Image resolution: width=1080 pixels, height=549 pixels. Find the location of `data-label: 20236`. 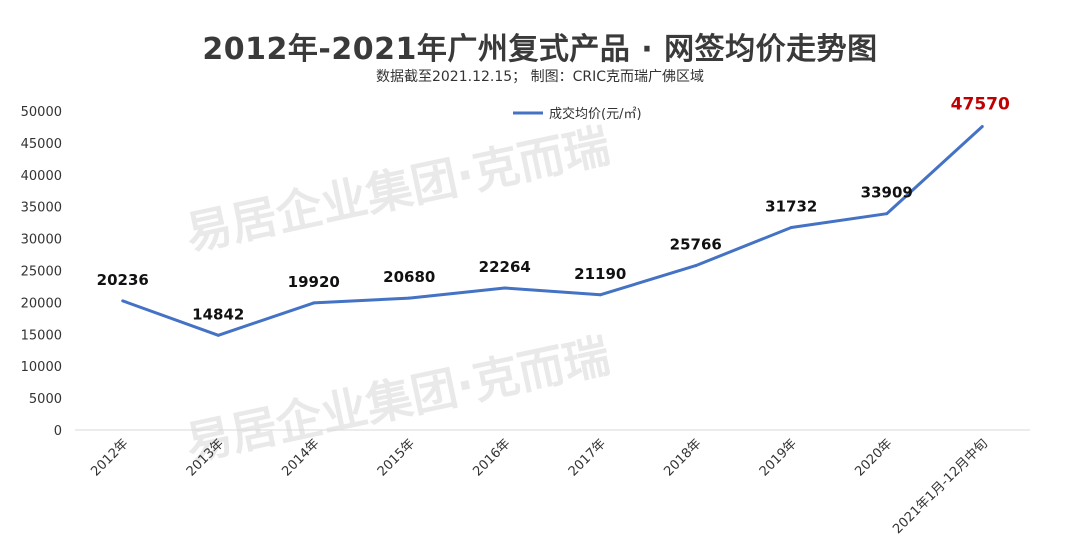

data-label: 20236 is located at coordinates (123, 280).